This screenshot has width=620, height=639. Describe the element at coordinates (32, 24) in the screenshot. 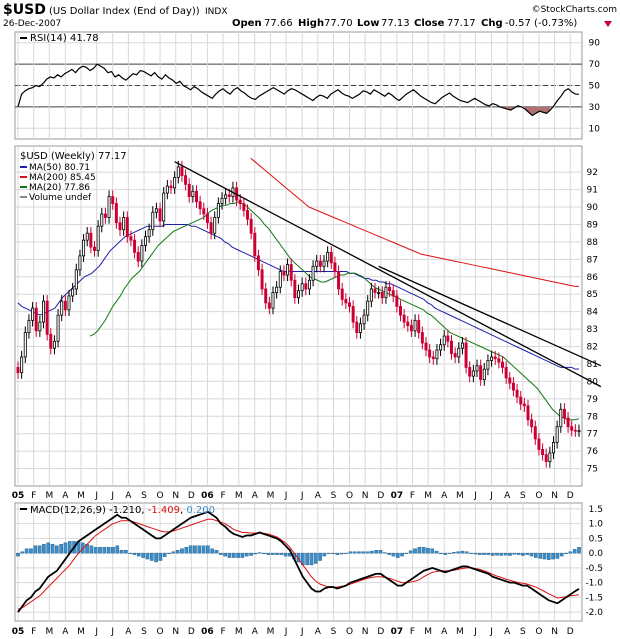

I see `quote-date: 26-Dec-2007` at that location.